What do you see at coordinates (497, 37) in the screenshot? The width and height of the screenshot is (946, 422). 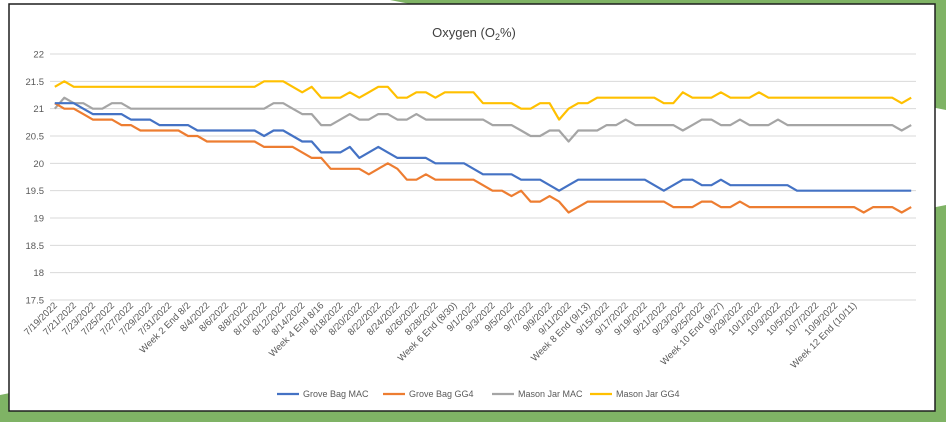 I see `chart-title-subscript: 2` at bounding box center [497, 37].